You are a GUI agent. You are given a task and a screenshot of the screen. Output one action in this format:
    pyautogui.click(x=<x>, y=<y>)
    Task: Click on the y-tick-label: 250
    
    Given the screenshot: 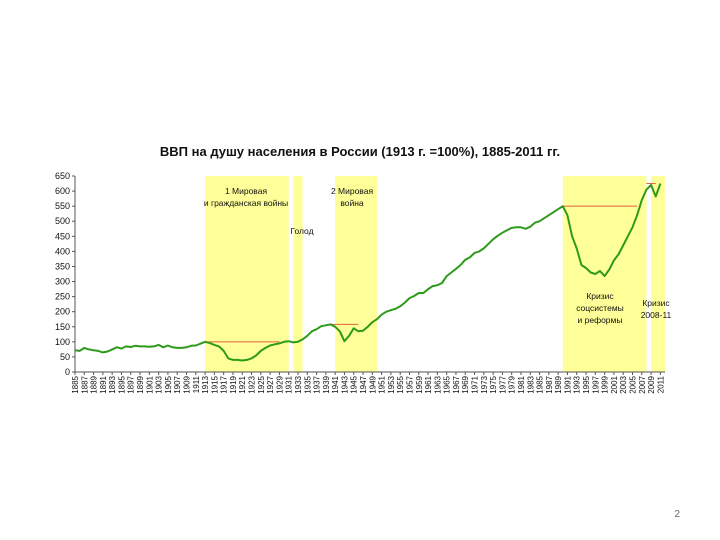 What is the action you would take?
    pyautogui.click(x=62, y=297)
    